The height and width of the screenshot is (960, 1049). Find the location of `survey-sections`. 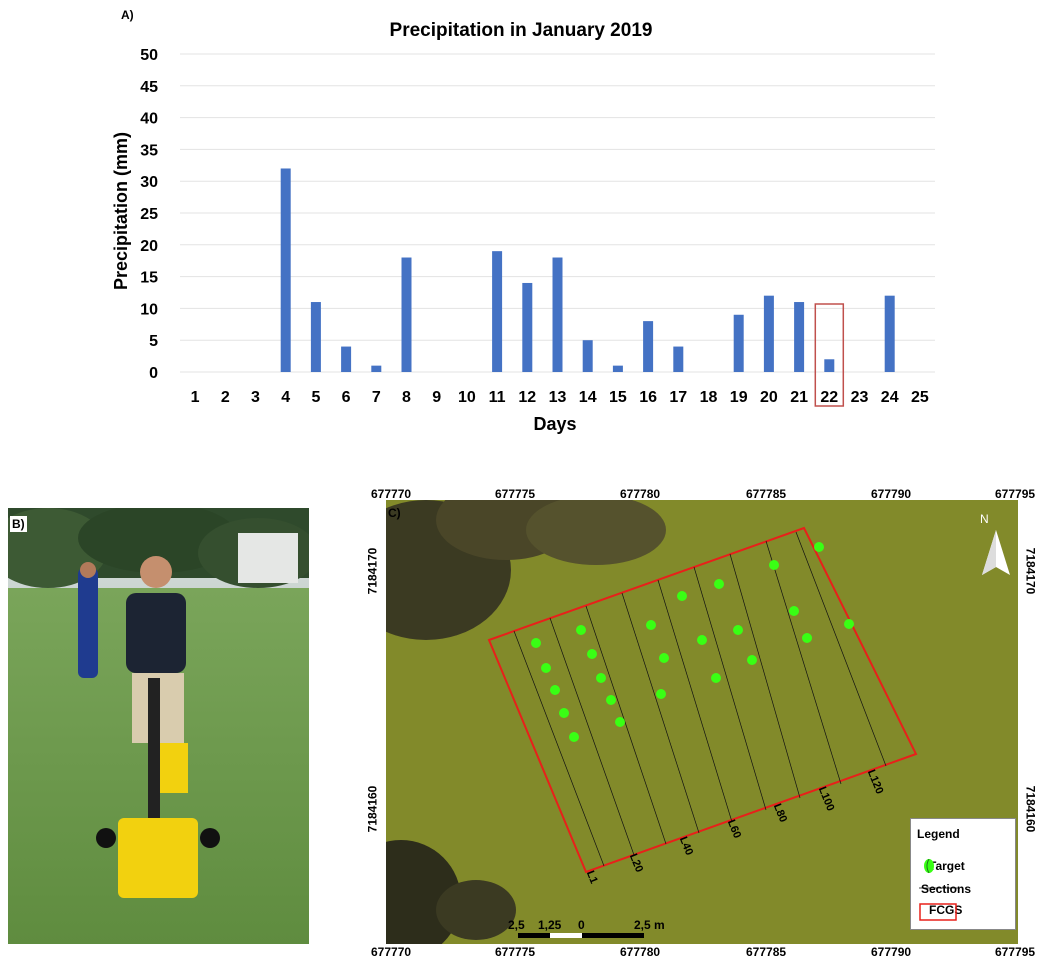

survey-sections is located at coordinates (700, 699).